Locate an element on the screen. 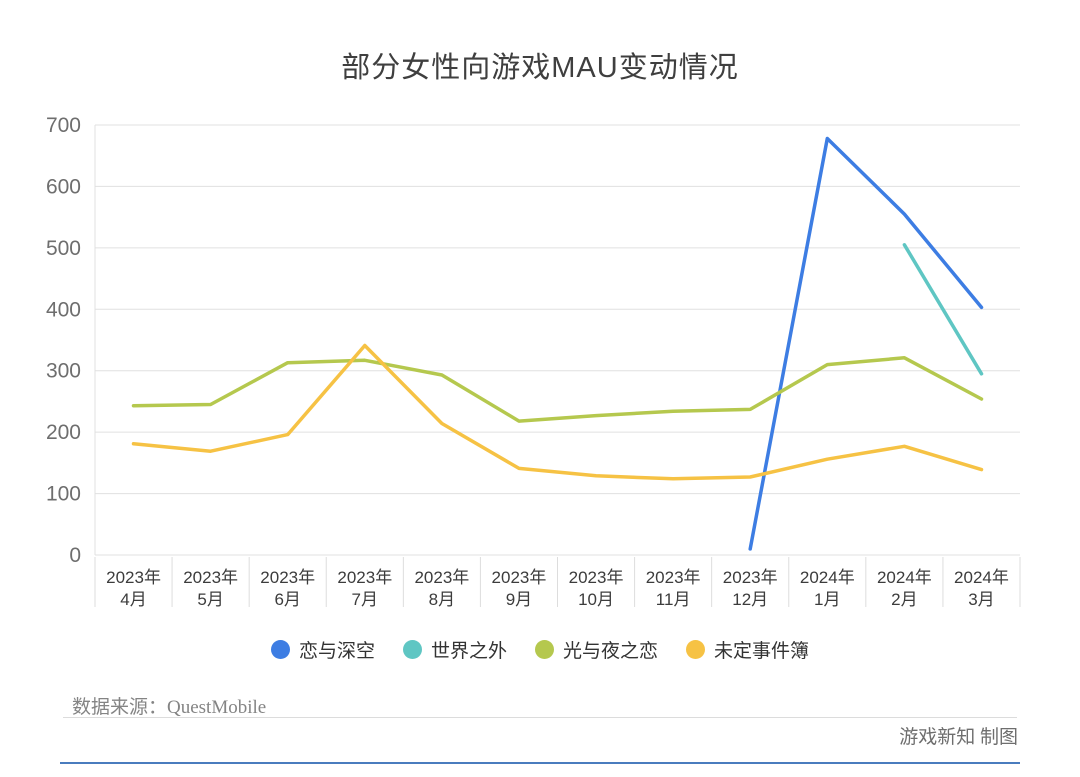  chart-title: 部分女性向游戏MAU变动情况 is located at coordinates (540, 68).